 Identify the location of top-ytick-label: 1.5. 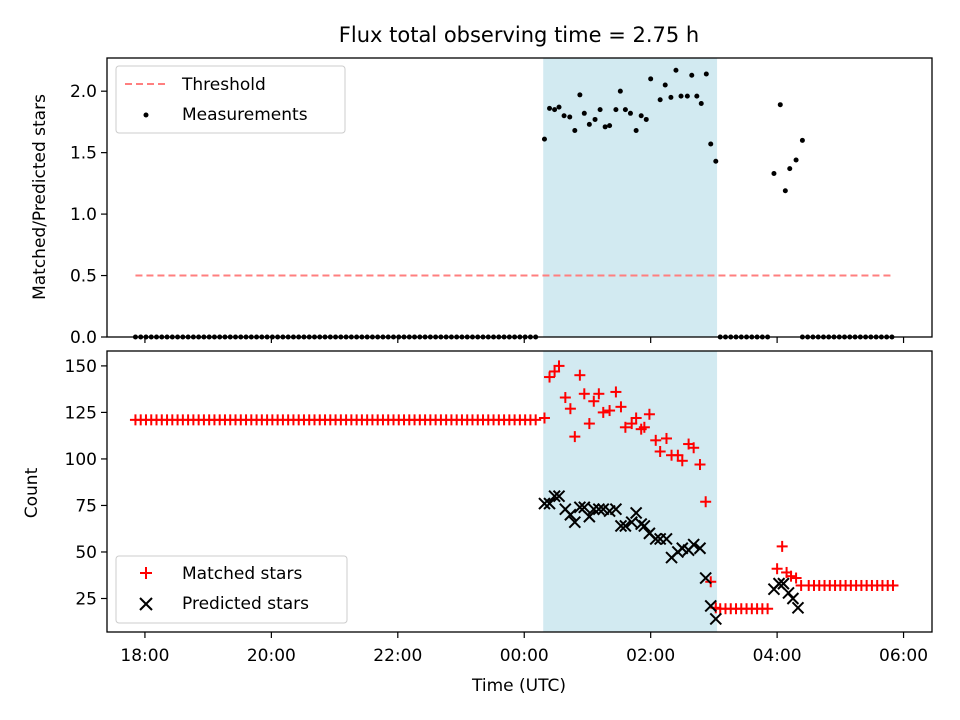
(83, 154).